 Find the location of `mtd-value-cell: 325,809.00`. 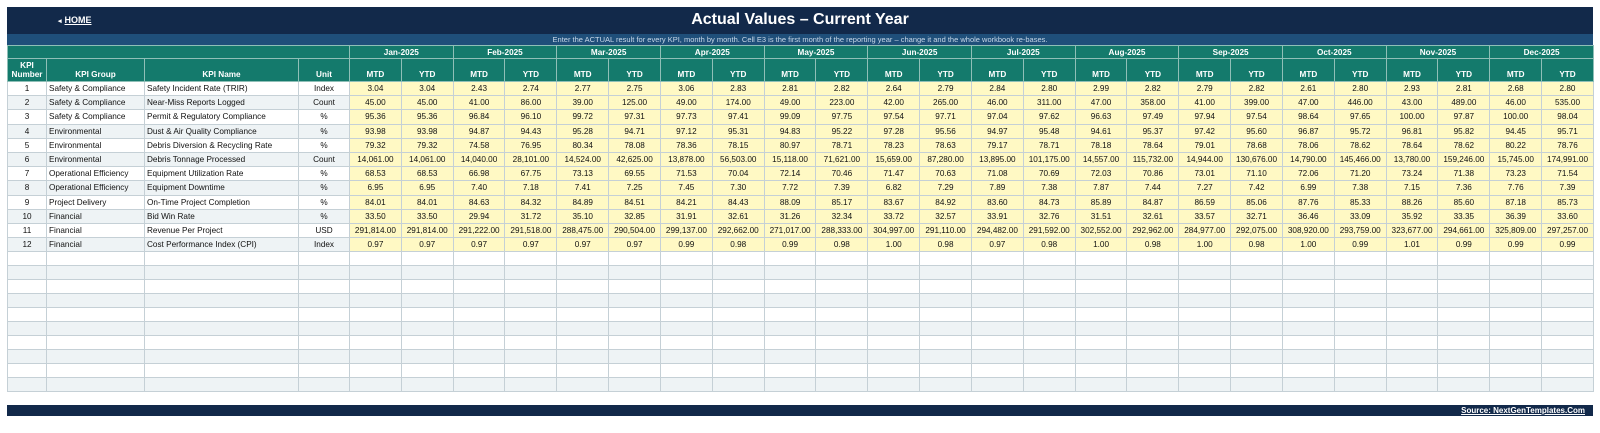

mtd-value-cell: 325,809.00 is located at coordinates (1516, 230).